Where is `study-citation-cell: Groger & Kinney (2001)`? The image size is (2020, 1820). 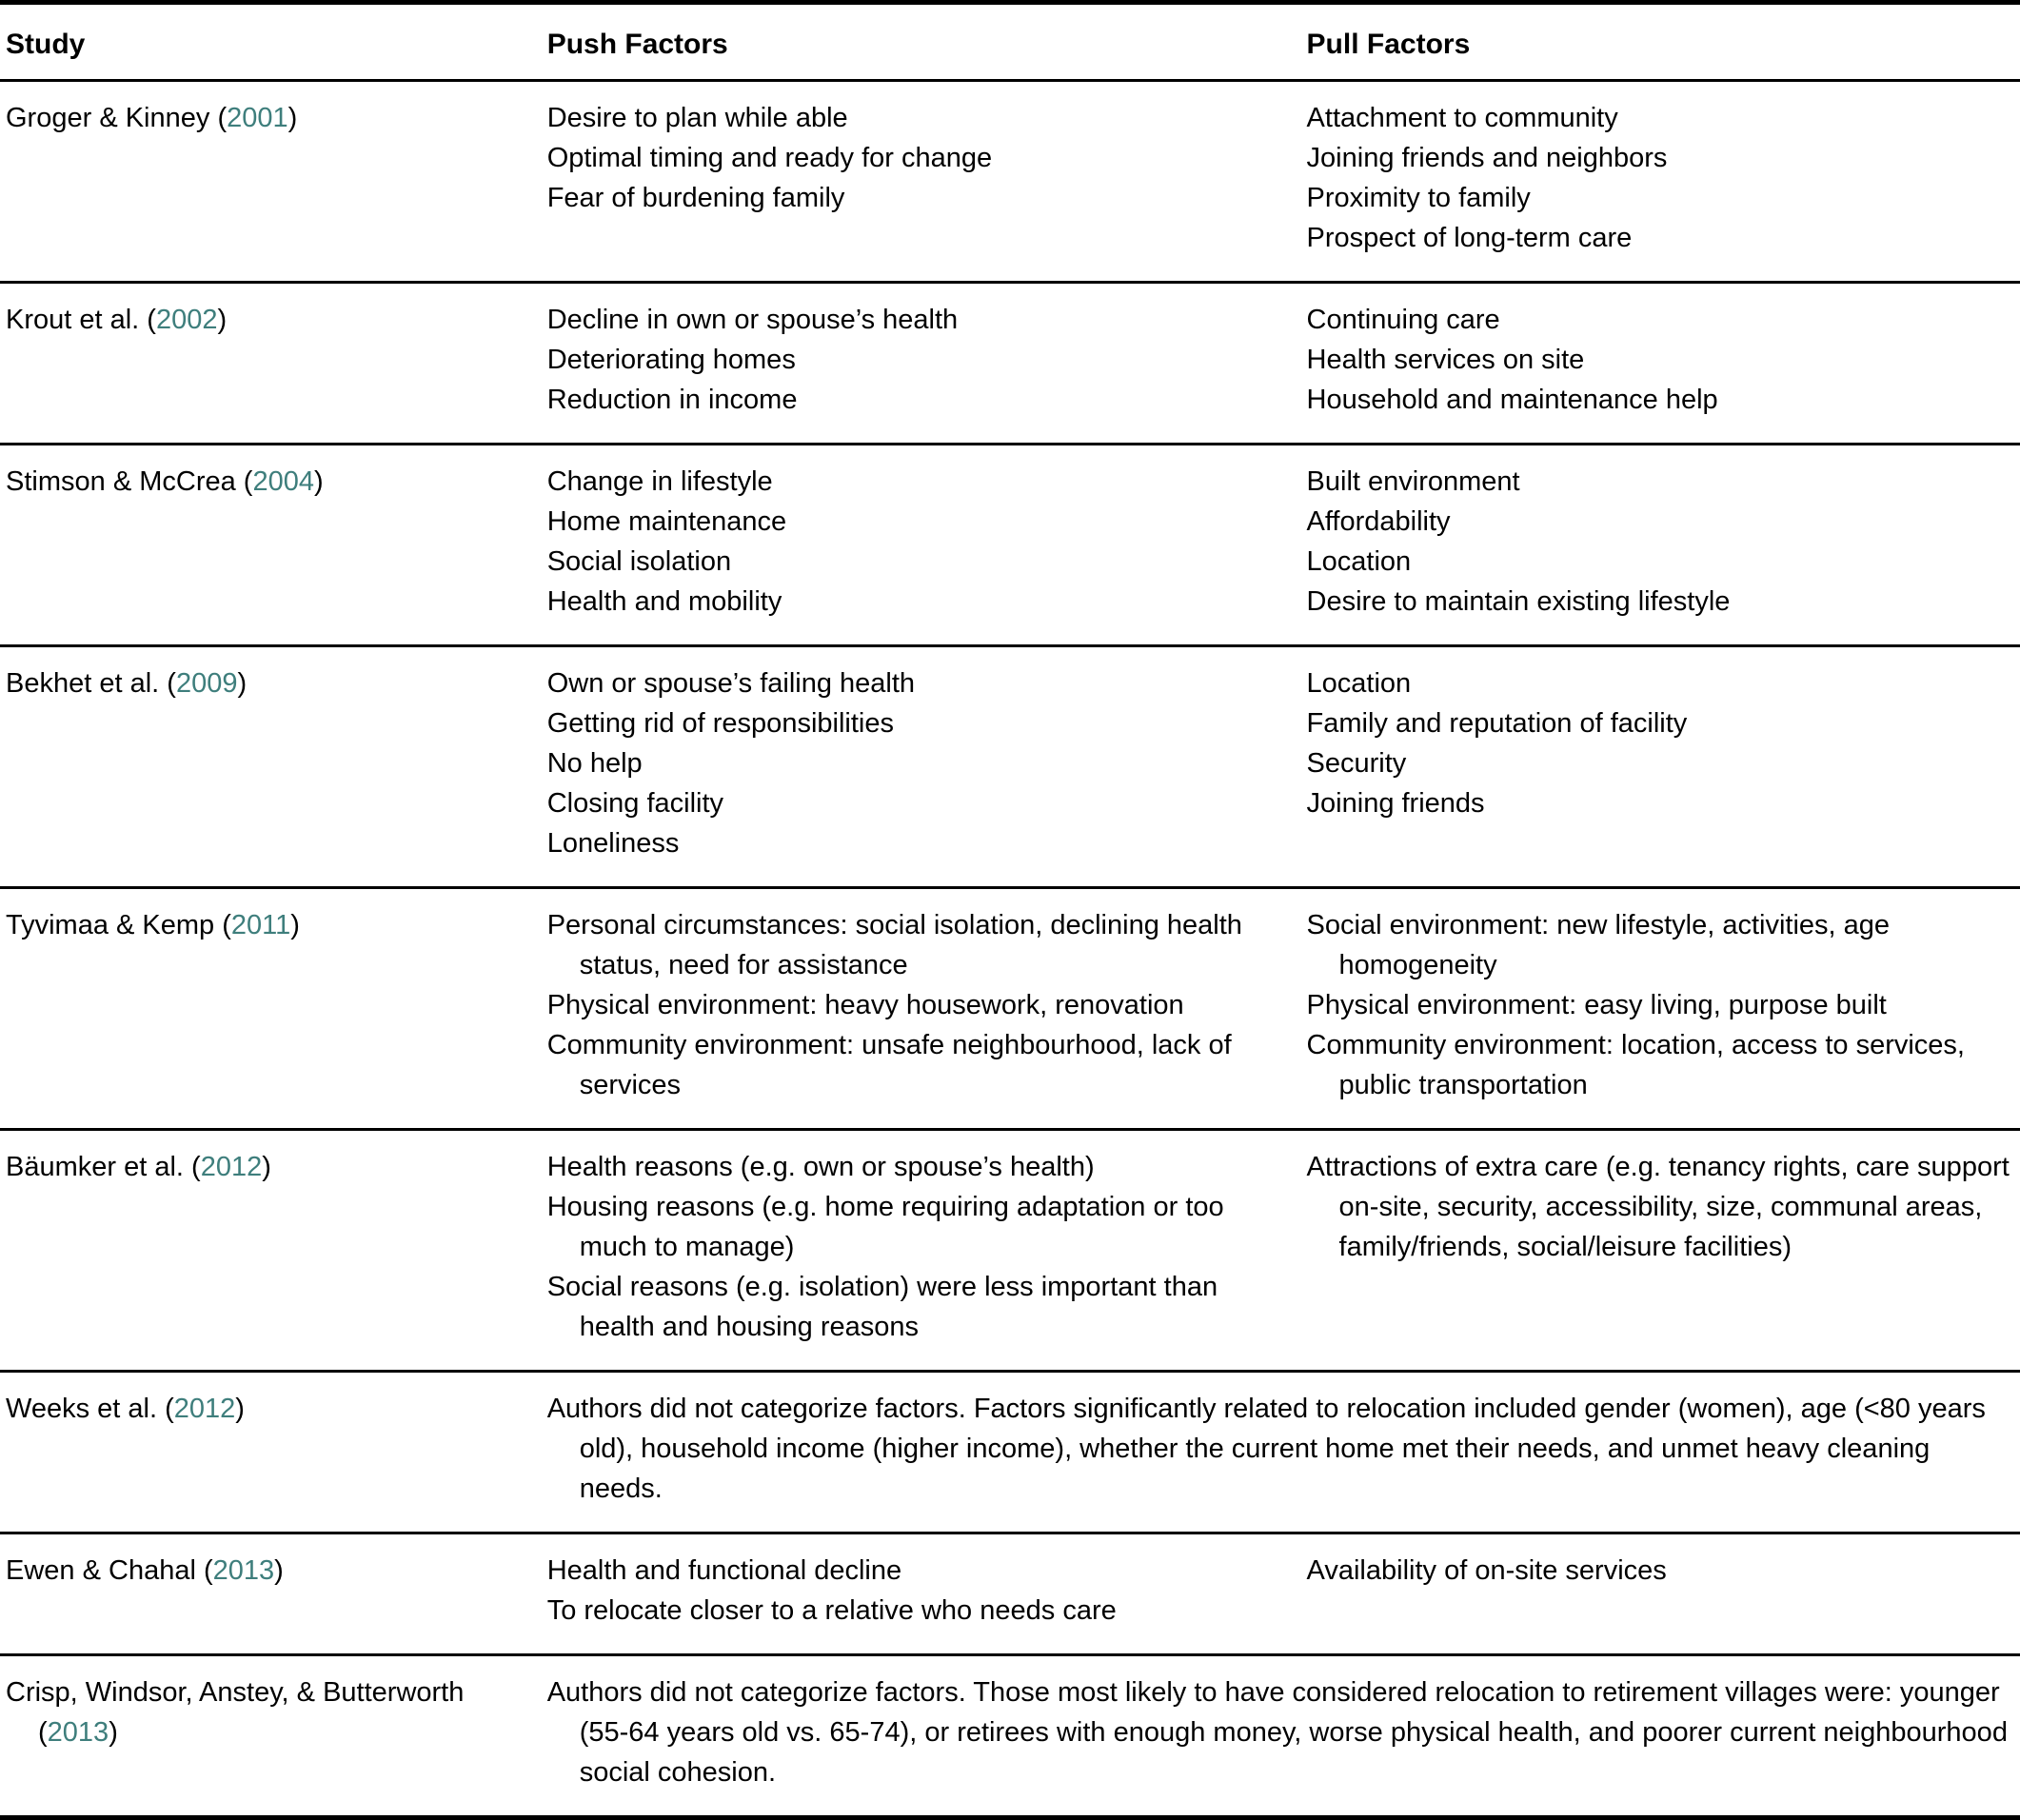
study-citation-cell: Groger & Kinney (2001) is located at coordinates (271, 182).